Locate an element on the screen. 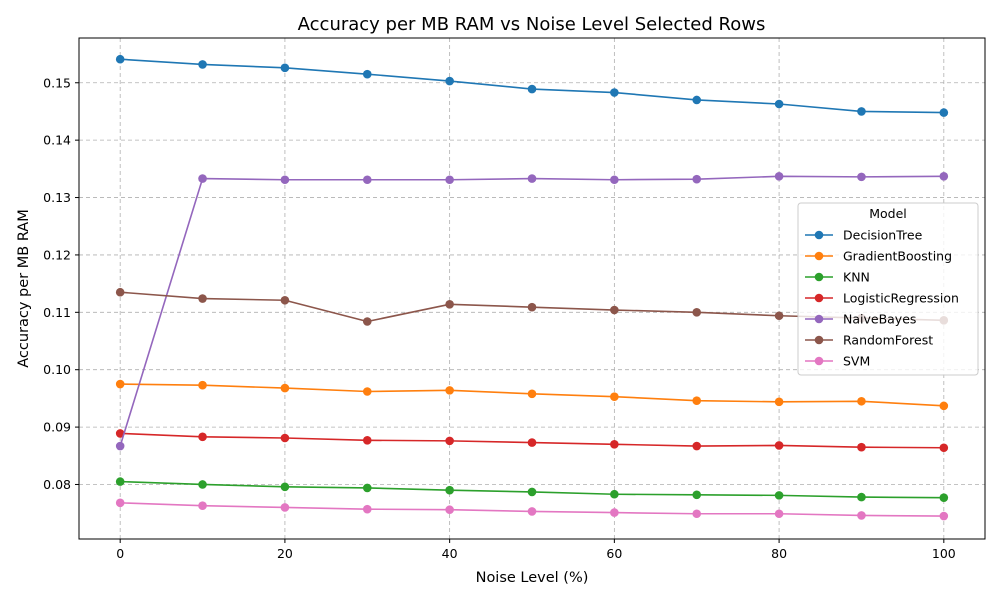  legend-item: GradientBoosting is located at coordinates (878, 256).